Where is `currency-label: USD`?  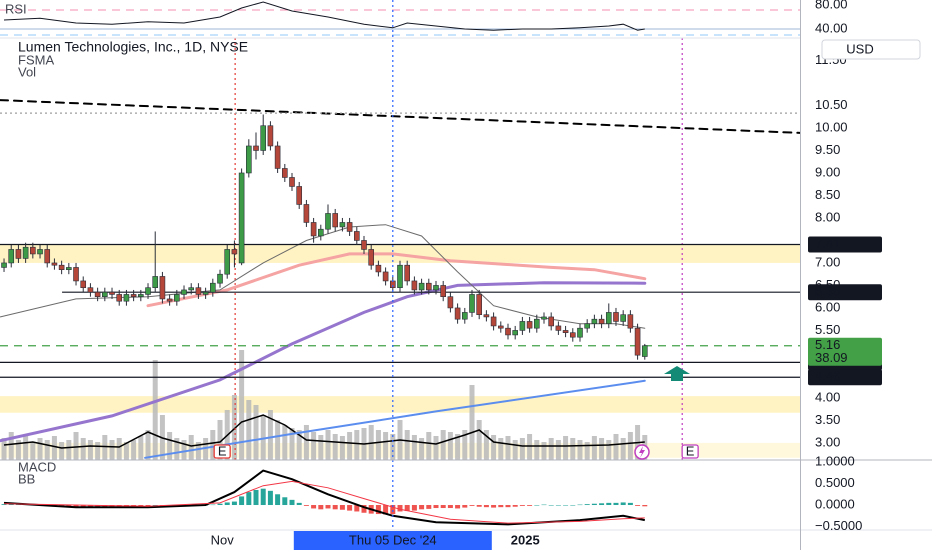 currency-label: USD is located at coordinates (859, 48).